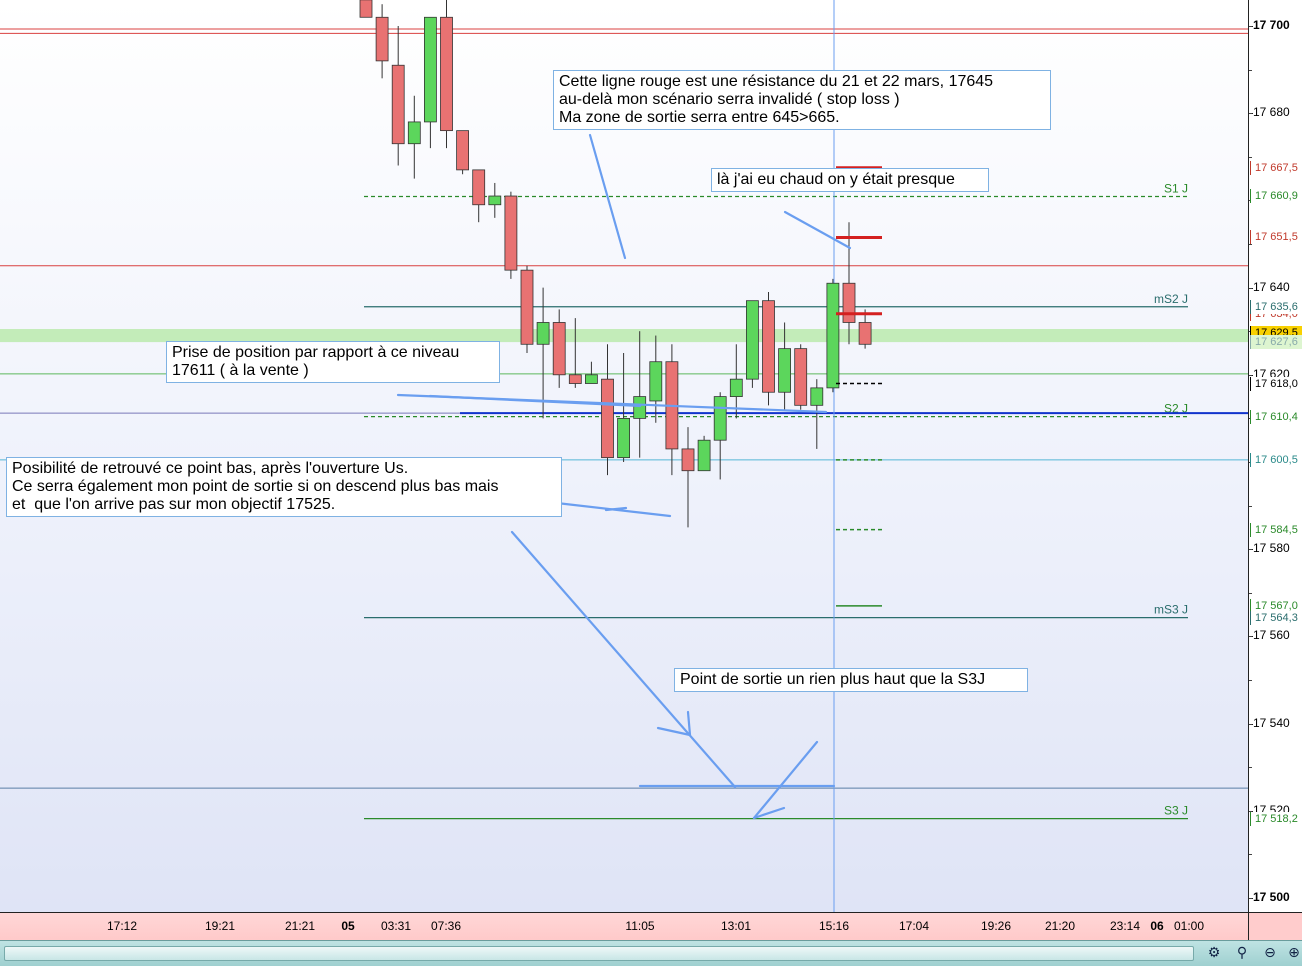 This screenshot has width=1302, height=966. What do you see at coordinates (1176, 409) in the screenshot?
I see `pivot-label-2: S2 J` at bounding box center [1176, 409].